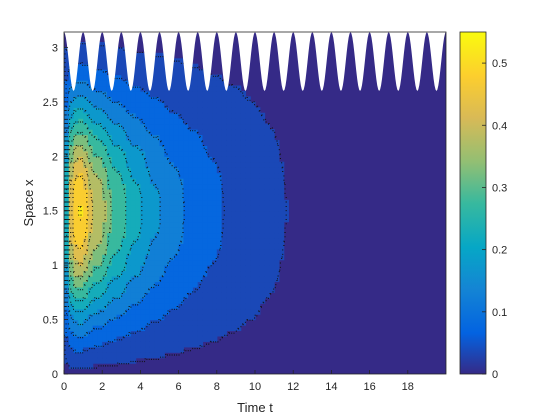  What do you see at coordinates (55, 375) in the screenshot?
I see `y-tick-label: 0` at bounding box center [55, 375].